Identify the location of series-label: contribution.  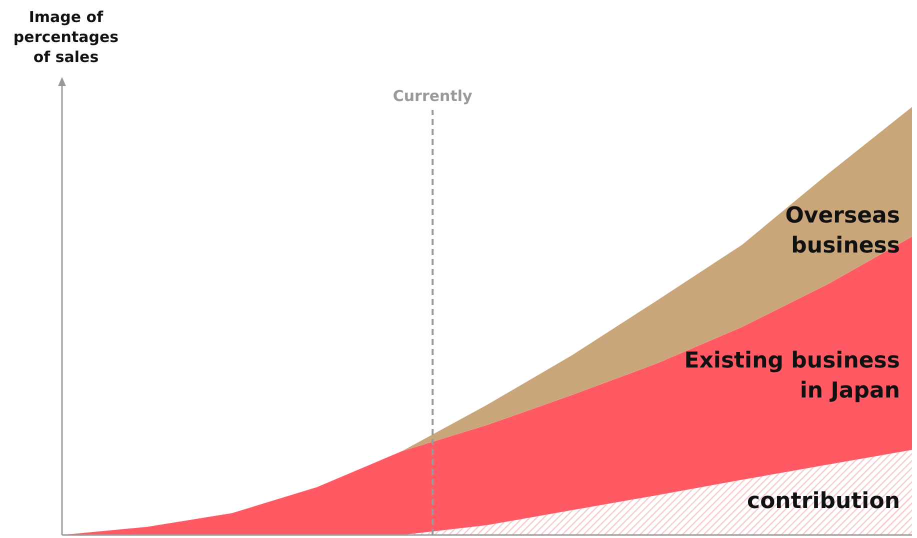
(823, 501).